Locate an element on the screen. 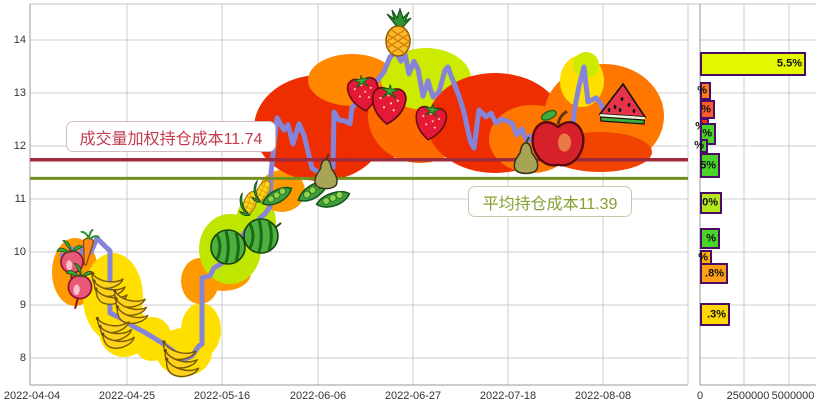 This screenshot has height=410, width=817. date-tick-label: 2022-08-08 is located at coordinates (603, 396).